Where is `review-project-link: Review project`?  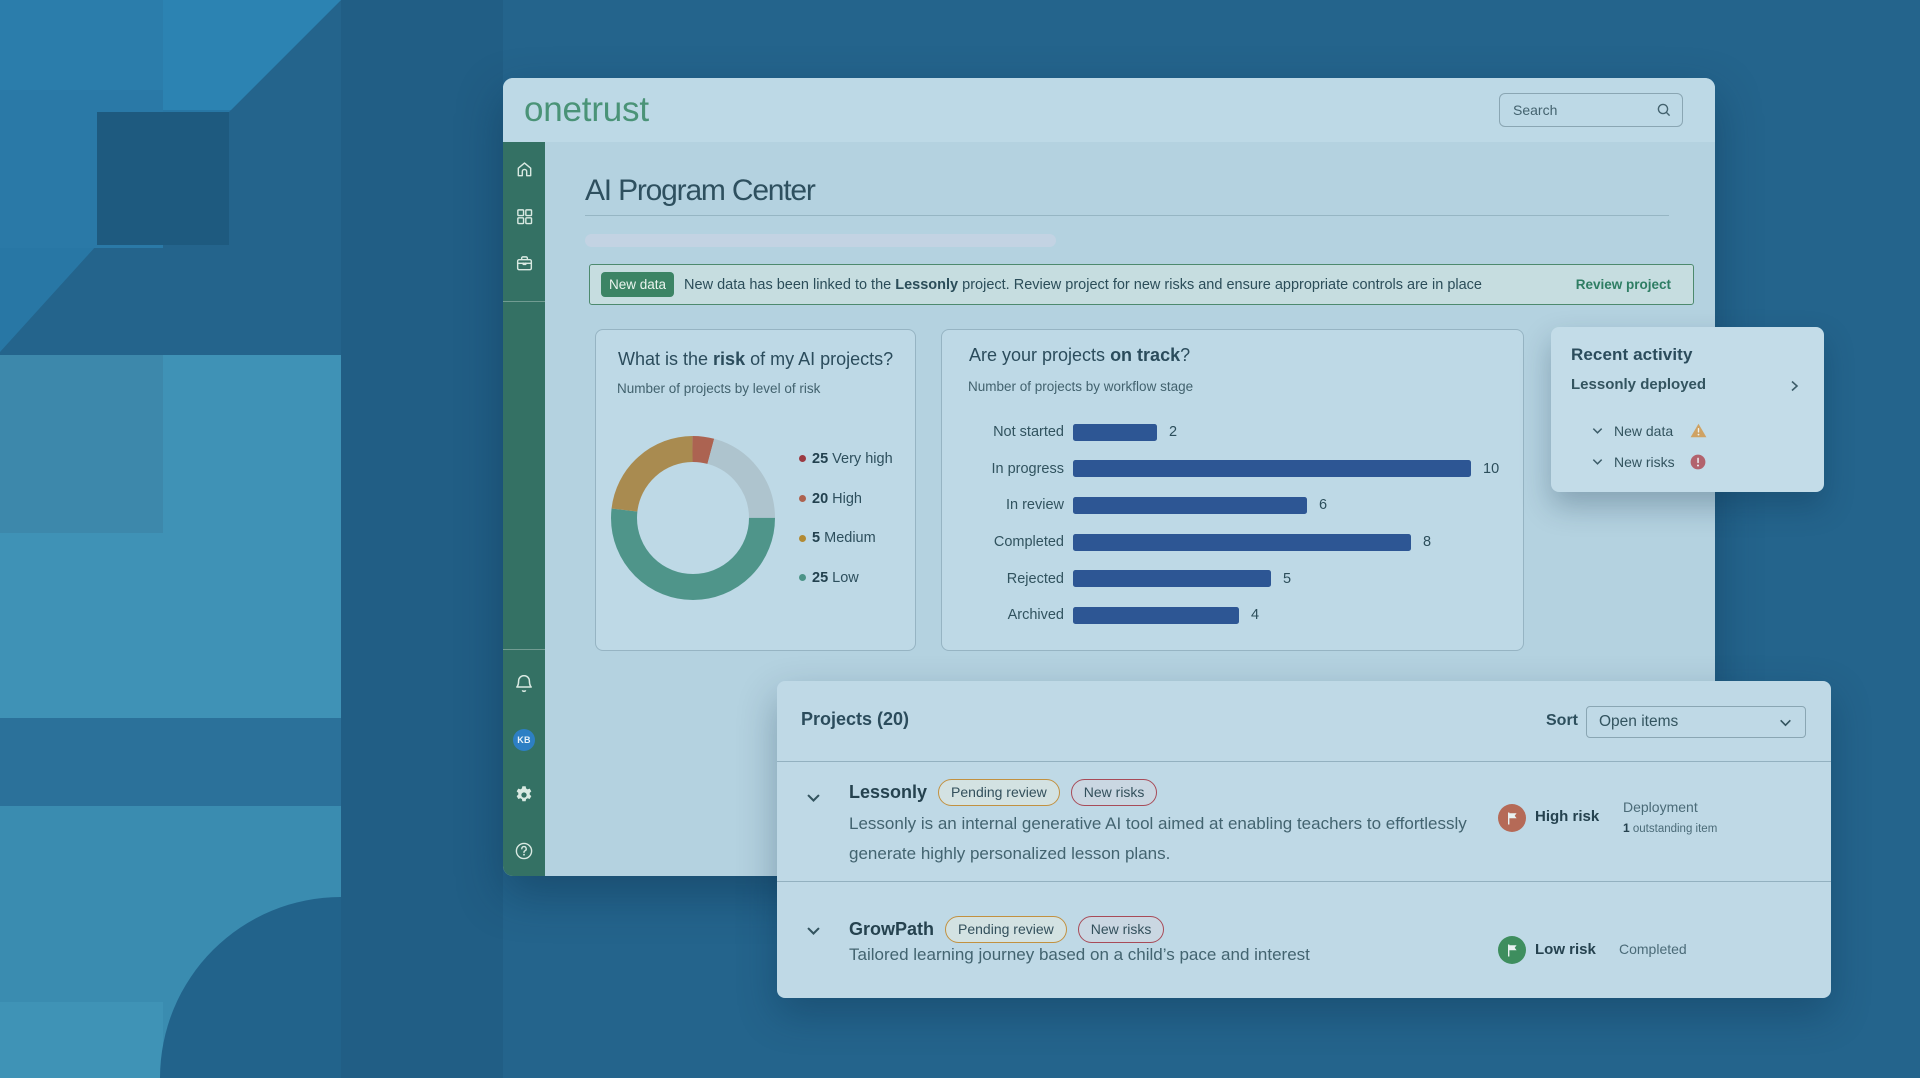 review-project-link: Review project is located at coordinates (1623, 284).